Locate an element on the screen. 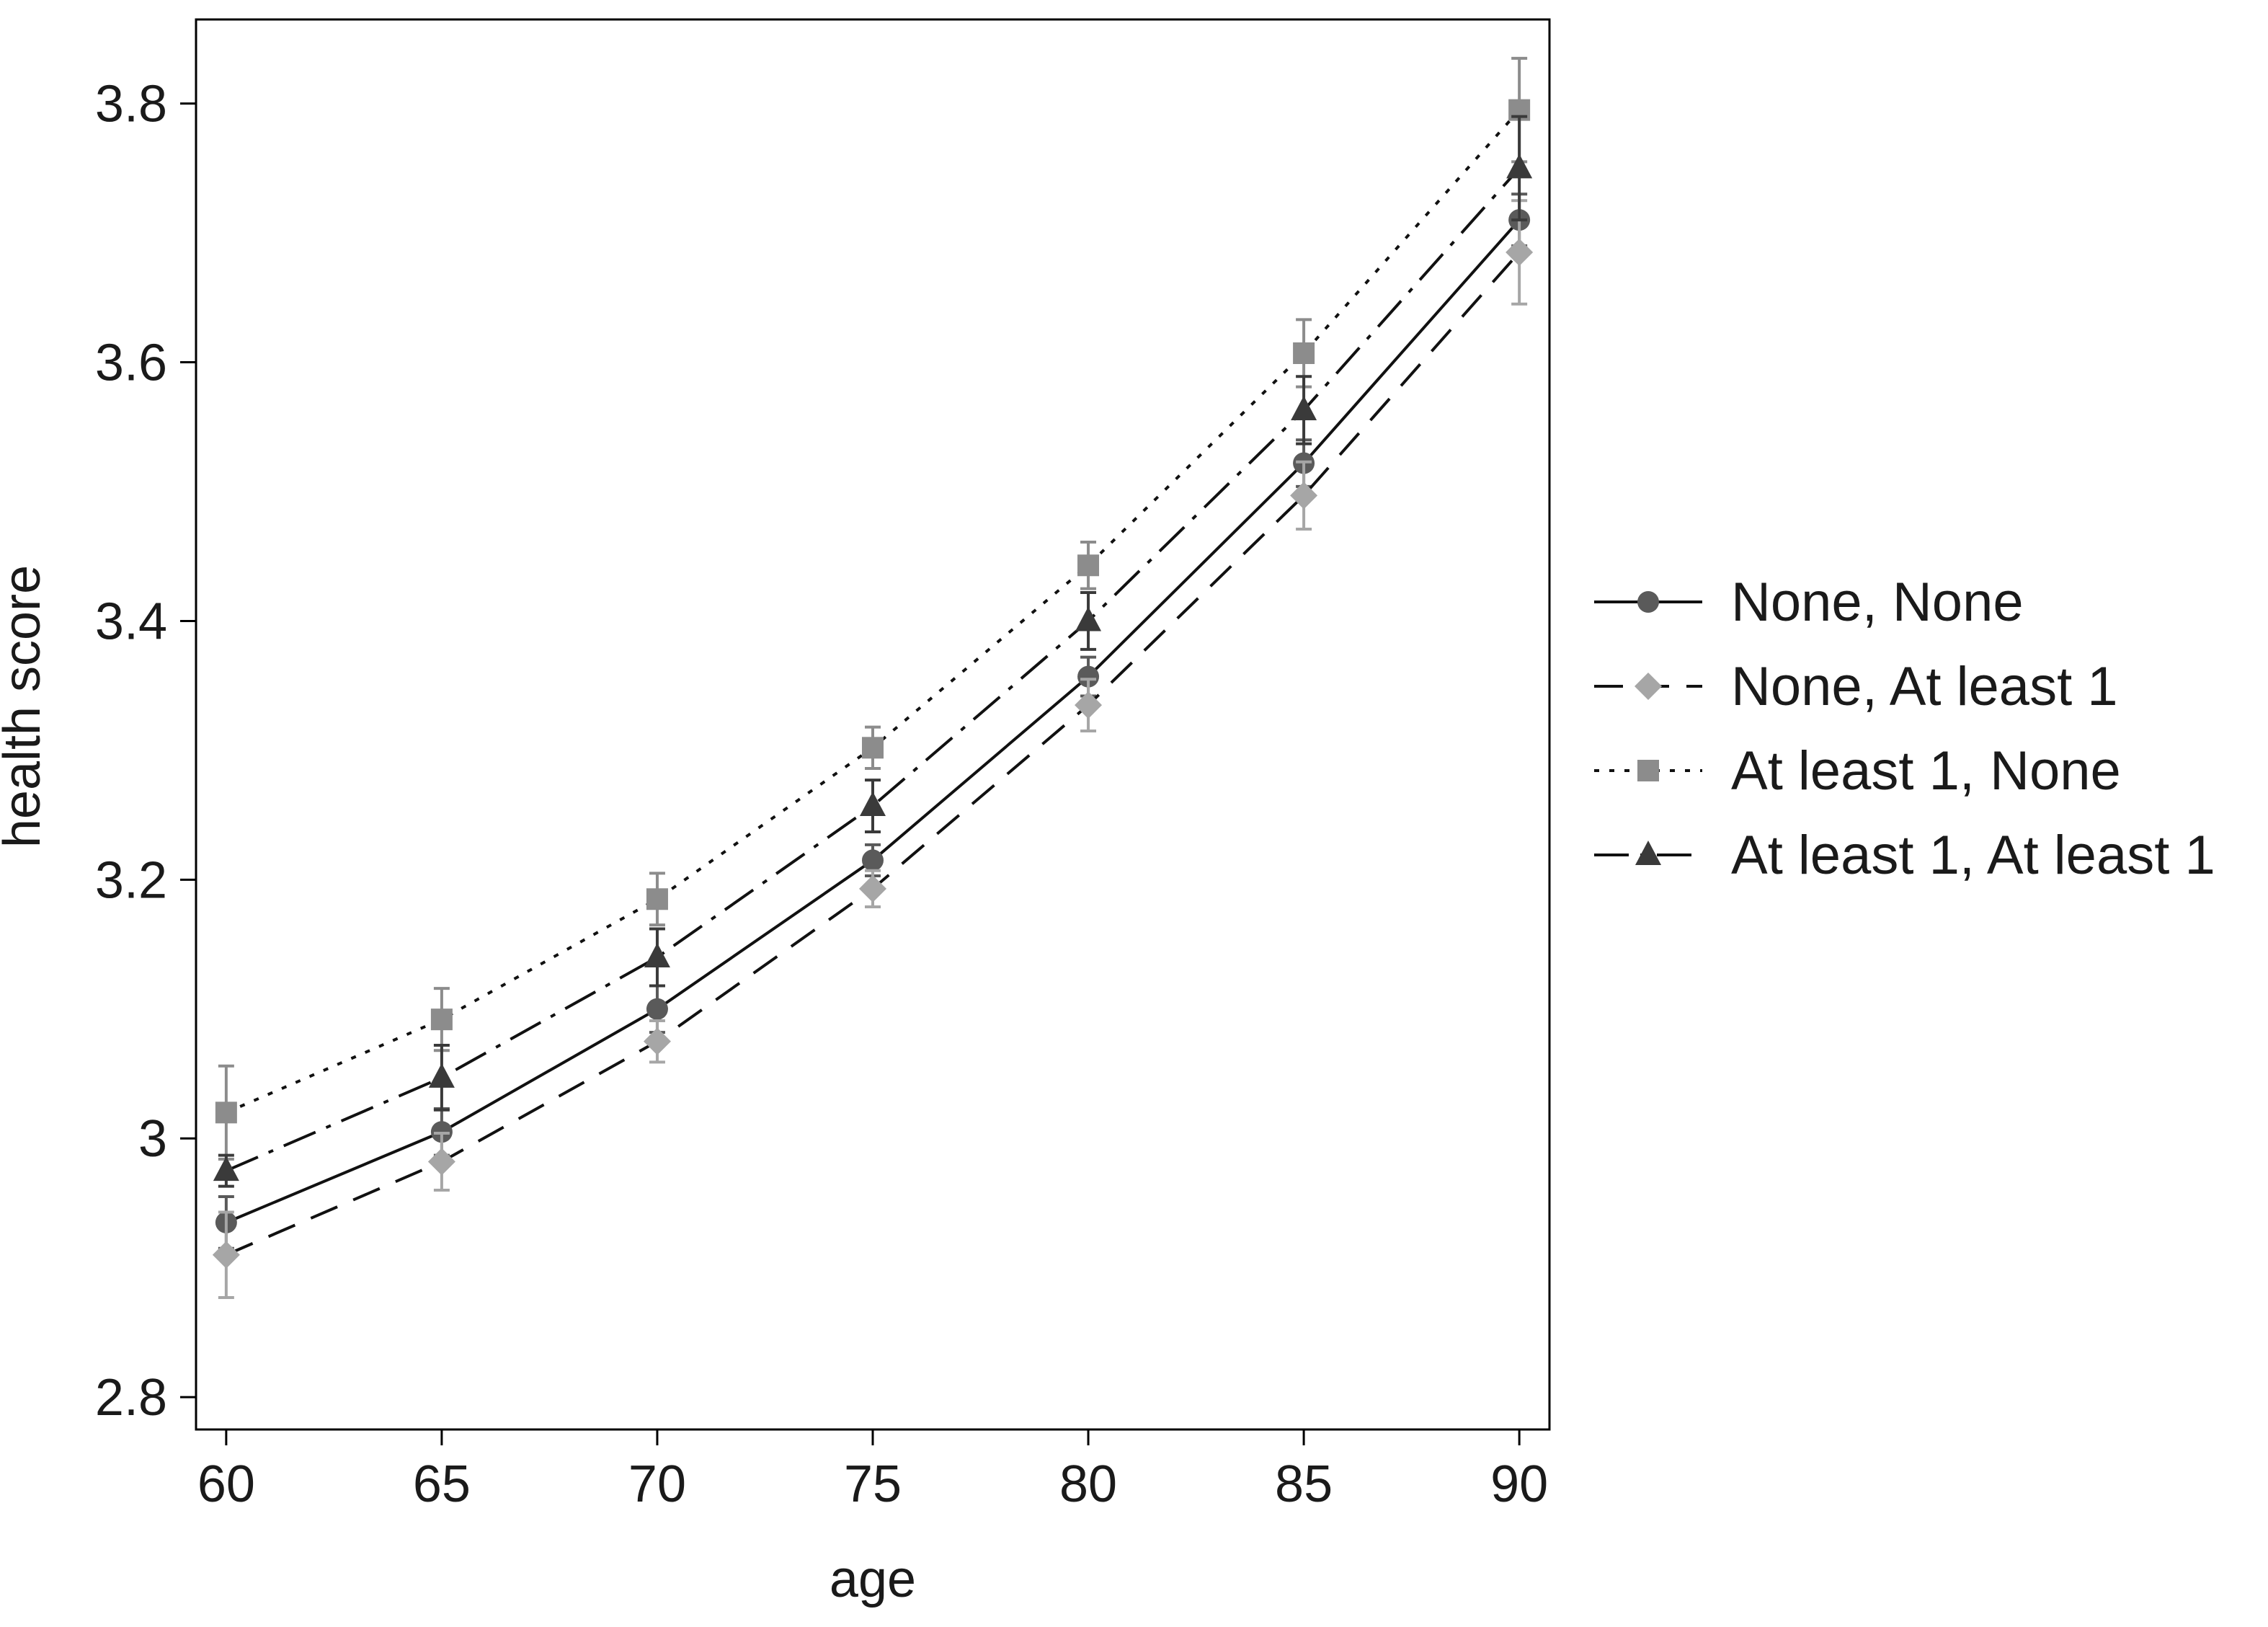  legend-item-1: None, None is located at coordinates (1809, 602).